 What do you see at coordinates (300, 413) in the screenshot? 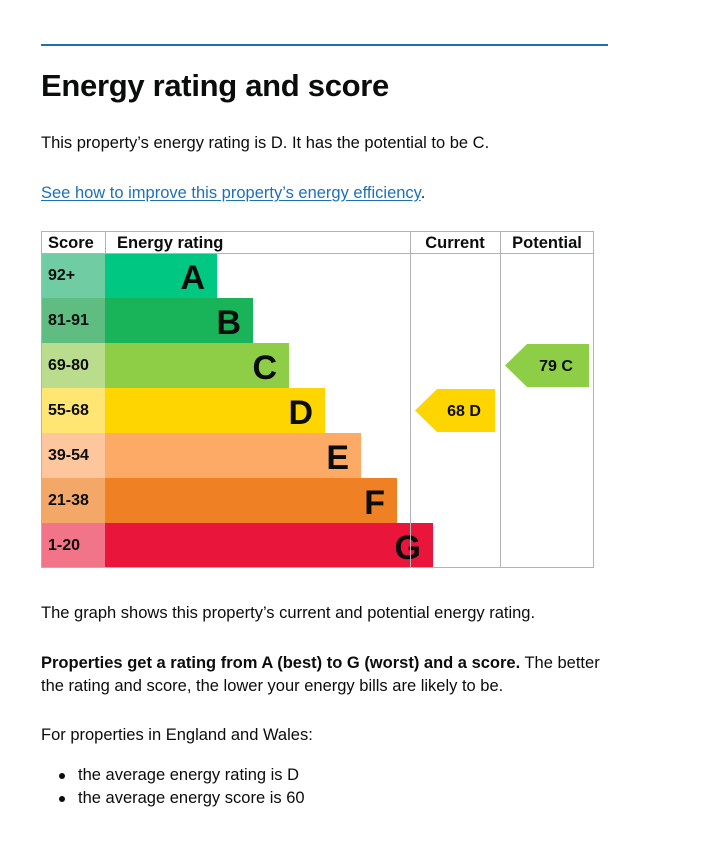
I see `band-letter: D` at bounding box center [300, 413].